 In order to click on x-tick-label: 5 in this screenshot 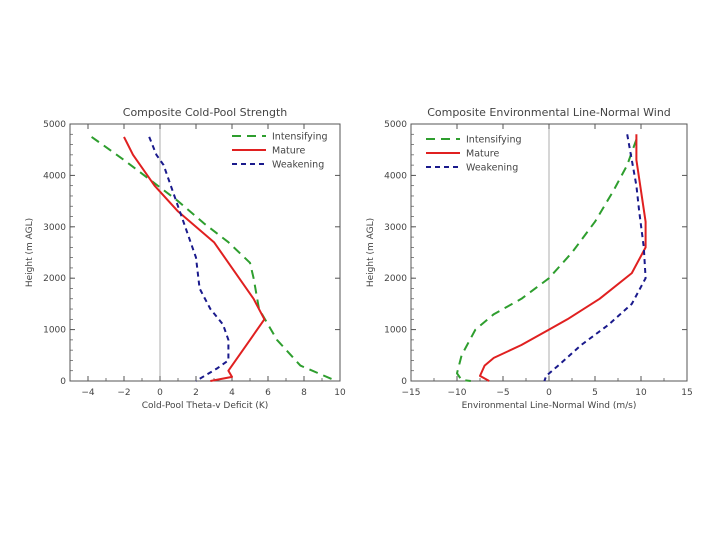, I will do `click(595, 393)`.